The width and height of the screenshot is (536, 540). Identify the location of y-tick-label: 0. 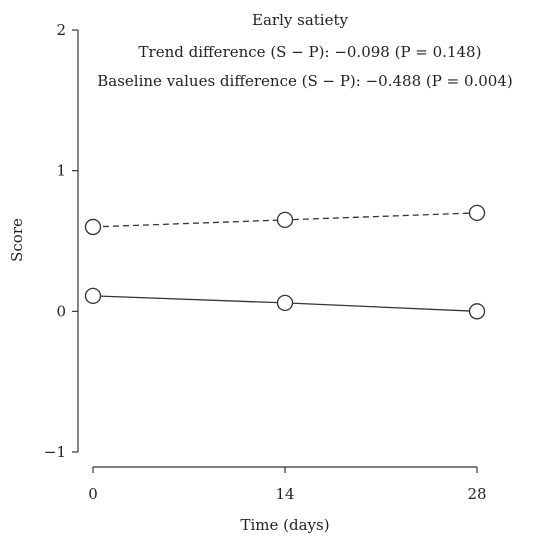
(61, 311).